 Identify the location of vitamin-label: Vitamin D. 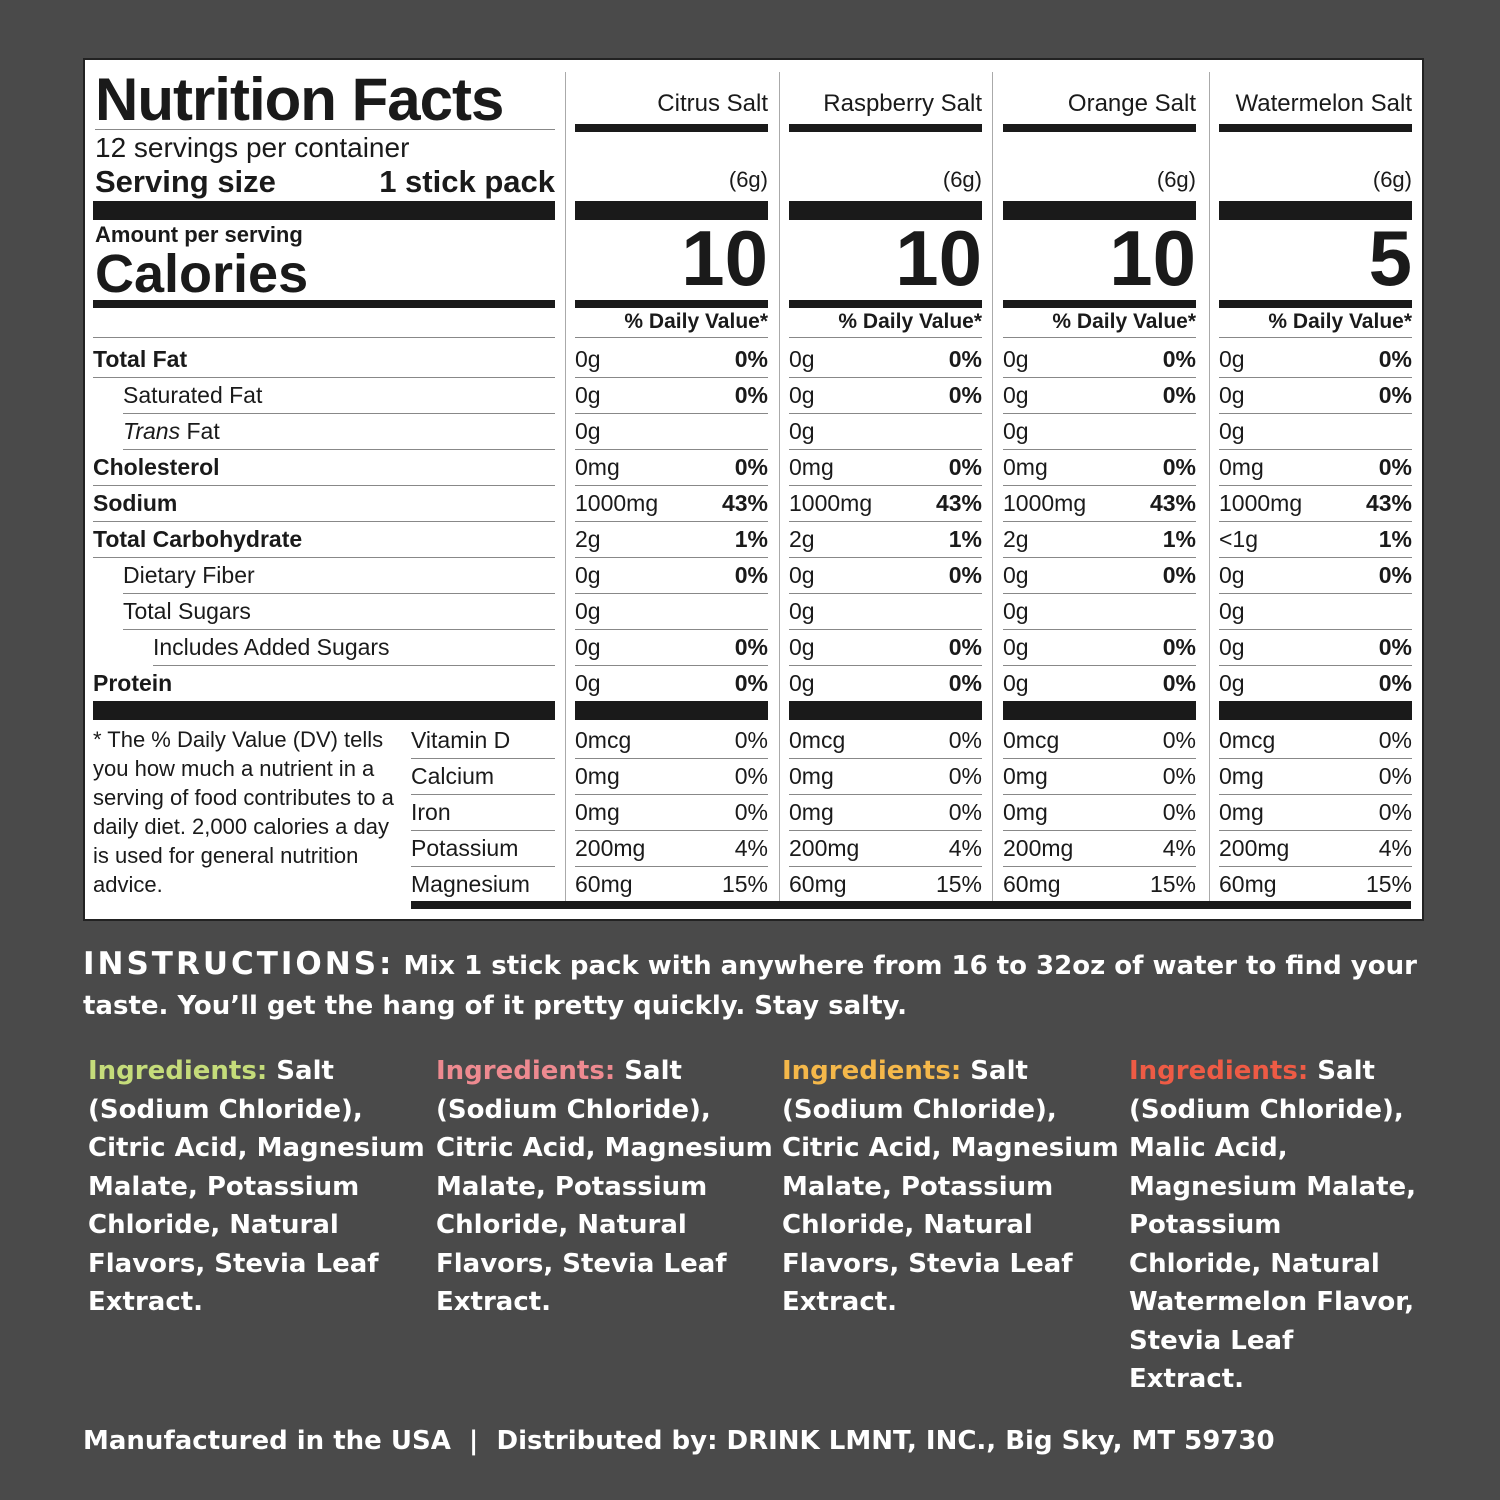
(461, 740).